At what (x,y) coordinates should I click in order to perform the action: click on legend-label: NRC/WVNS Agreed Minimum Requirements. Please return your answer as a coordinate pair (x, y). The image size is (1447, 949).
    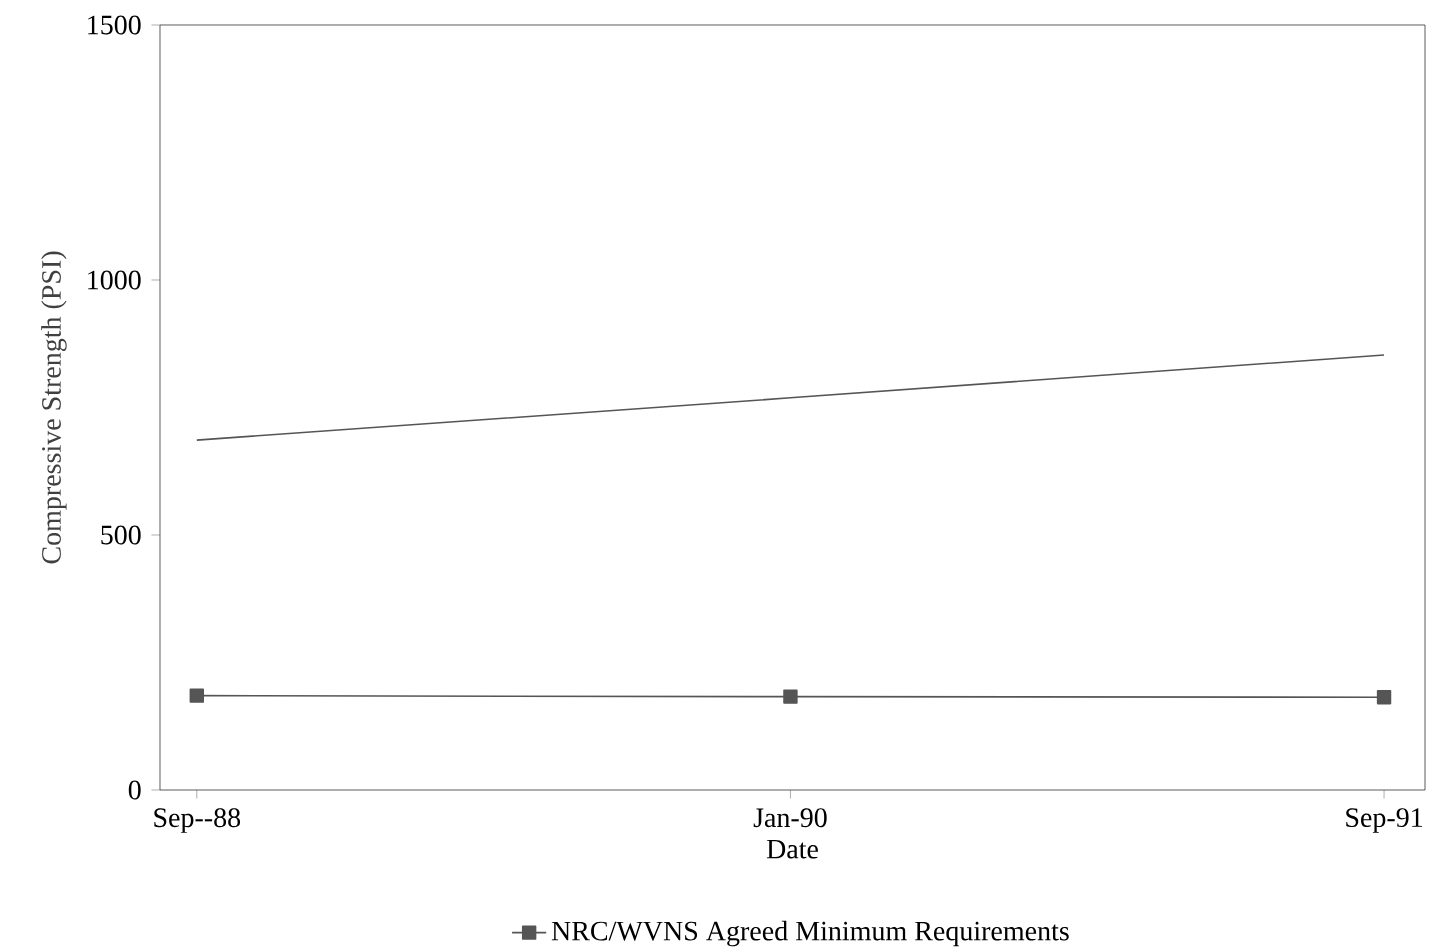
    Looking at the image, I should click on (810, 933).